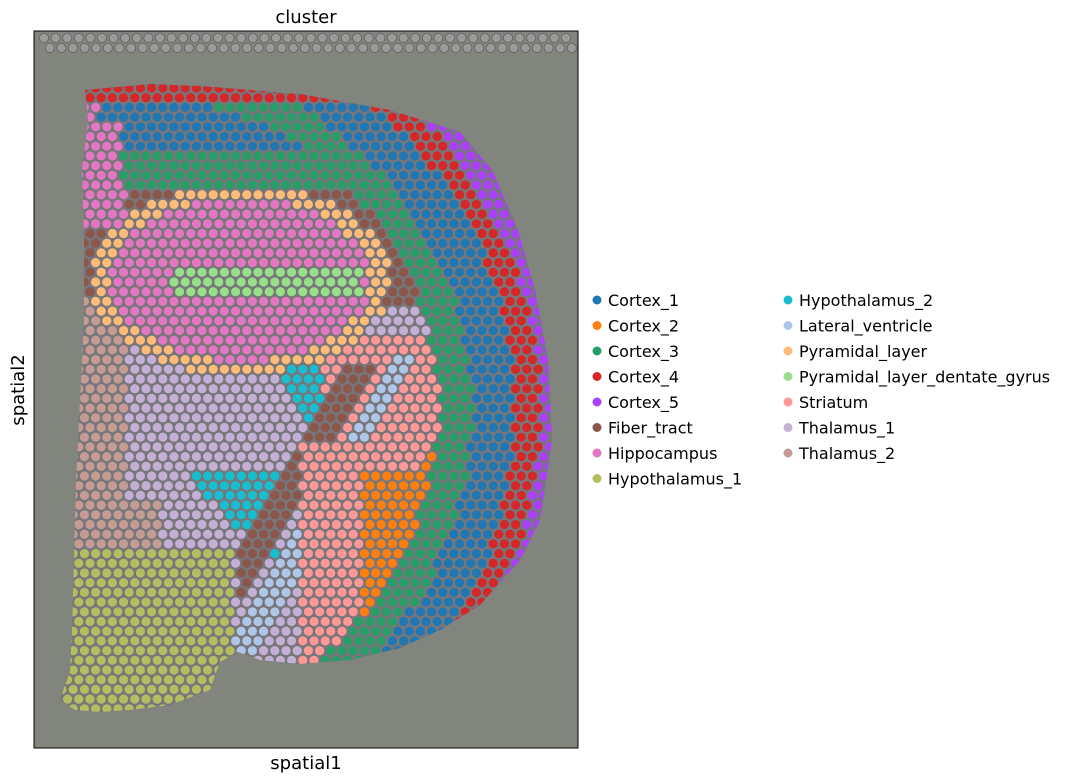 This screenshot has width=1080, height=782. I want to click on legend-label: Cortex_2, so click(643, 327).